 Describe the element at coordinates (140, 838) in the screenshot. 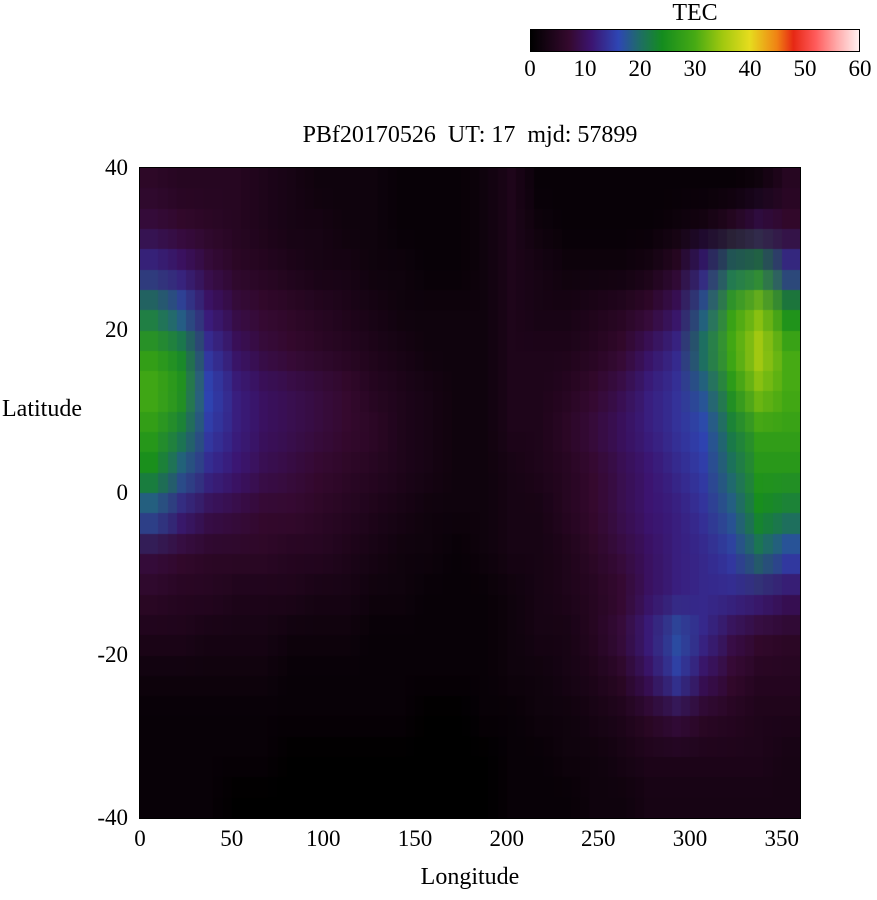

I see `x-tick-label: 0` at that location.